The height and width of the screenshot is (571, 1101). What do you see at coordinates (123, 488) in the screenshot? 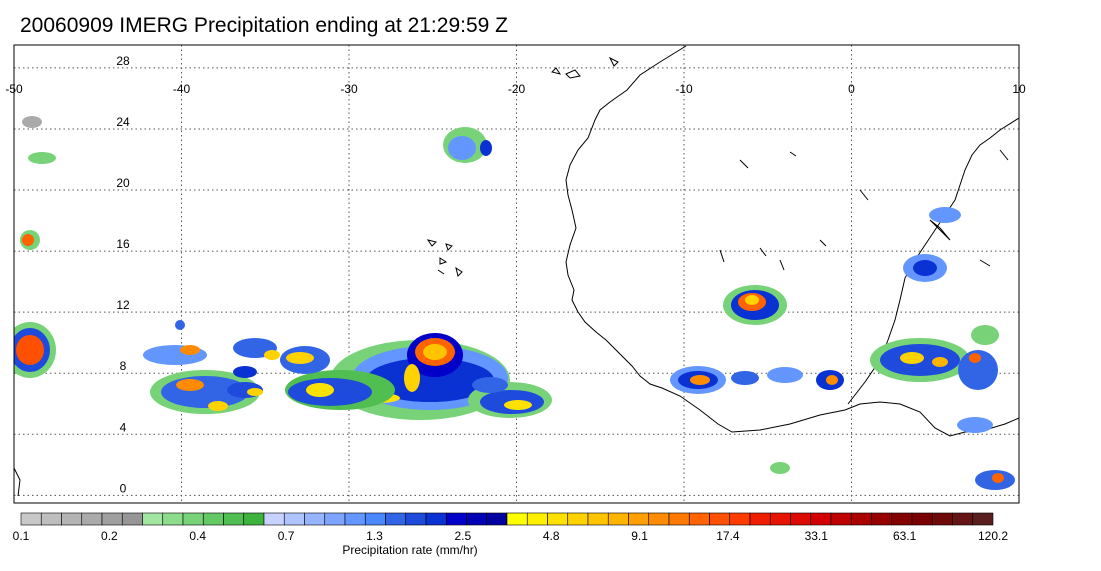
I see `lat-tick-label: 0` at bounding box center [123, 488].